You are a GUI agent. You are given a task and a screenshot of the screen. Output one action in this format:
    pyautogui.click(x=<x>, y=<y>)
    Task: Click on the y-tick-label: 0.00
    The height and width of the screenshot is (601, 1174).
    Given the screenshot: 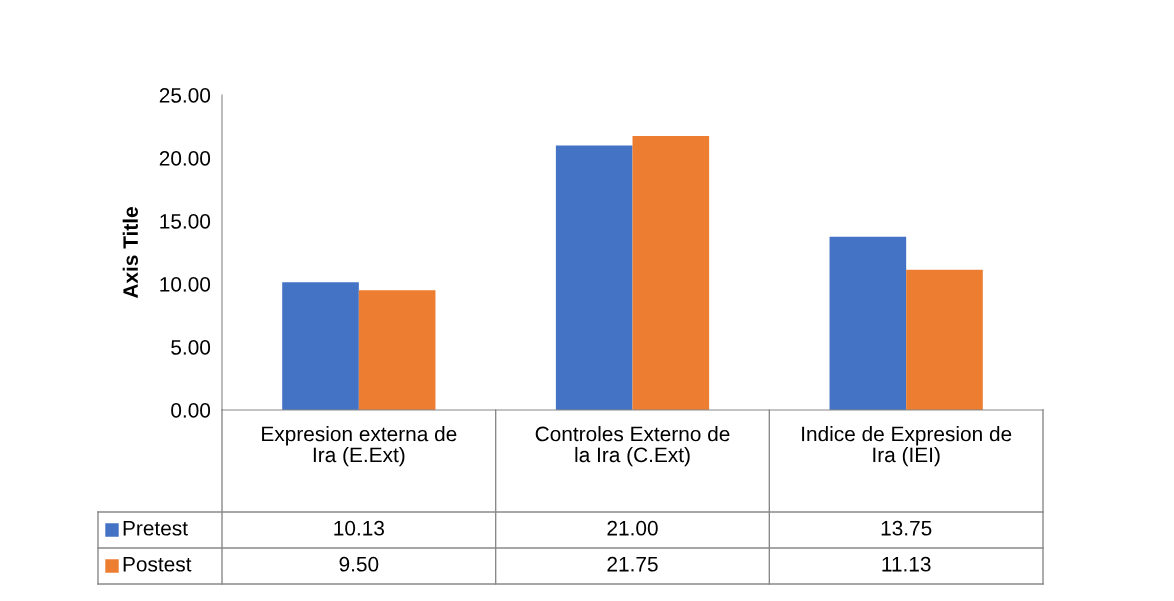 What is the action you would take?
    pyautogui.click(x=191, y=410)
    